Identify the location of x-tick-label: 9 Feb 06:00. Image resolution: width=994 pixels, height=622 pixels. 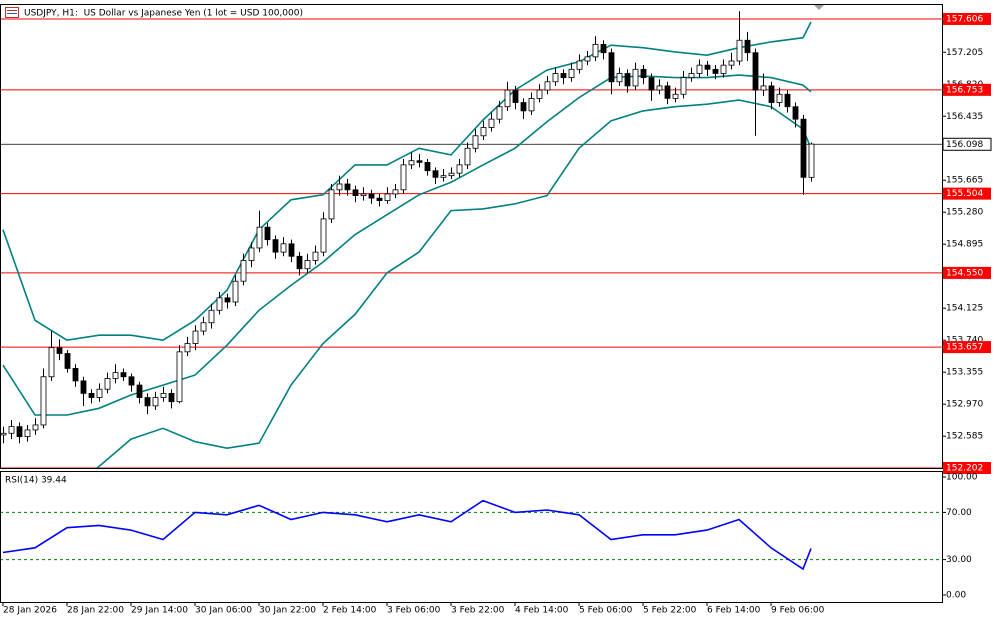
(798, 611).